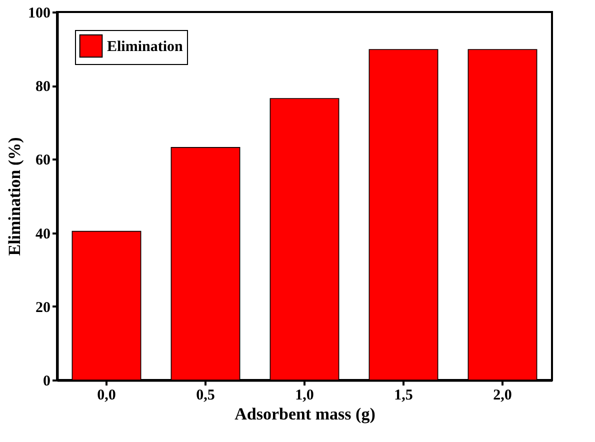 This screenshot has height=442, width=595. I want to click on legend-label: Elimination, so click(145, 47).